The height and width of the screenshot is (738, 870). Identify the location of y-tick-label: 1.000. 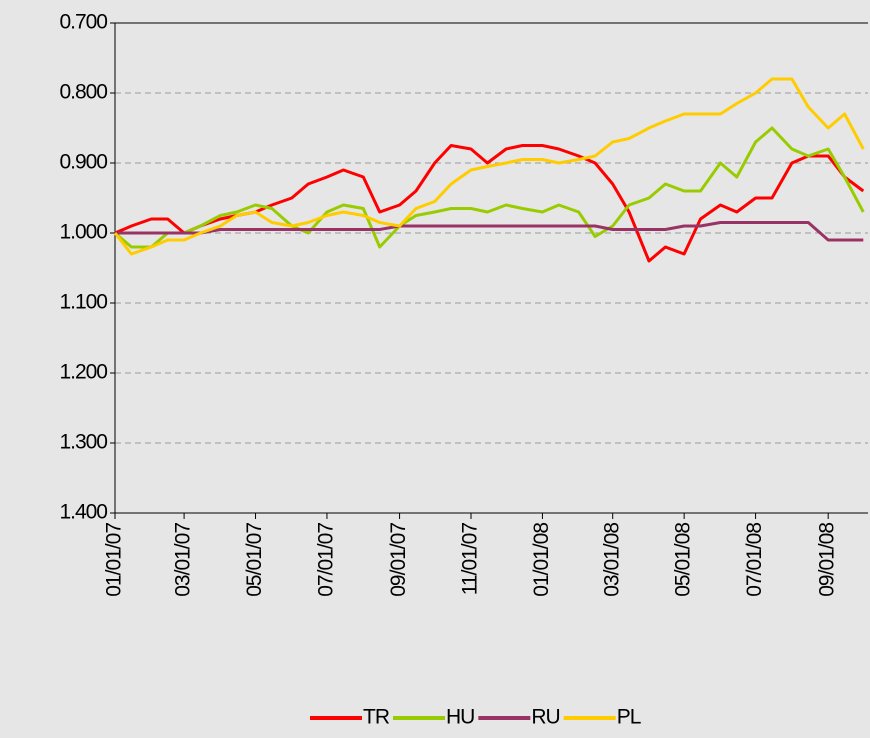
(83, 232).